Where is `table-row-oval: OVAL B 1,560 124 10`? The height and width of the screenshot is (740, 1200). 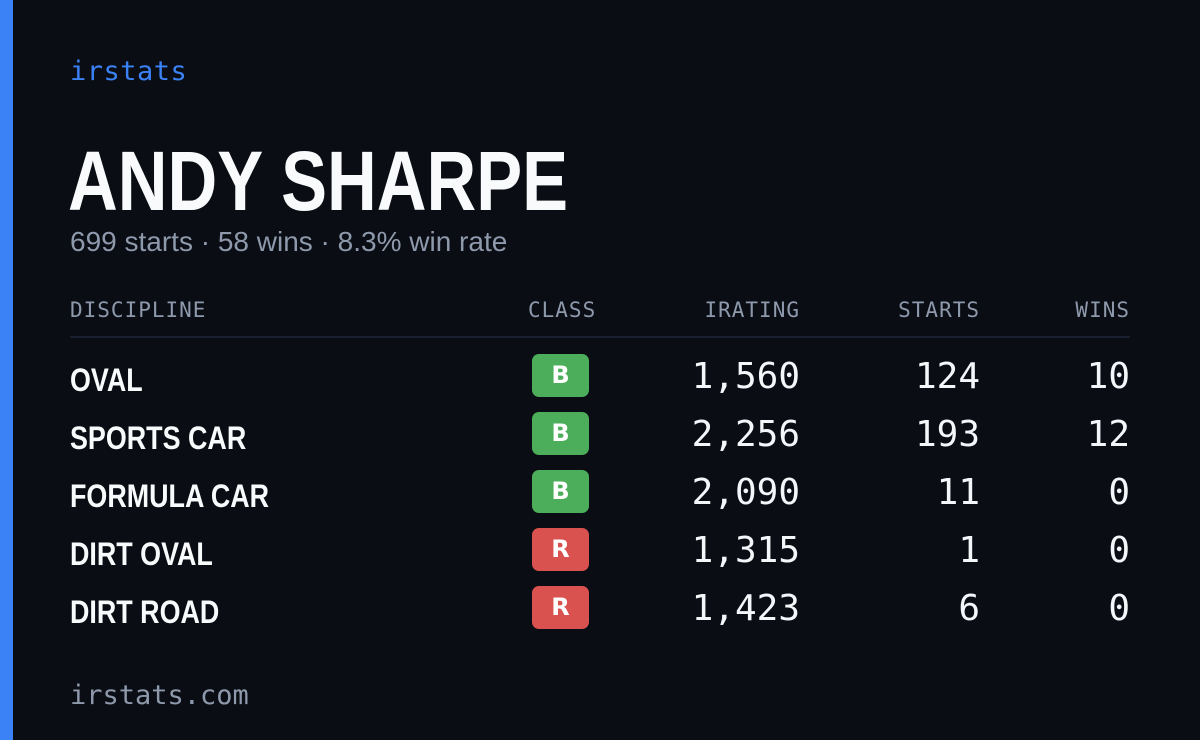
table-row-oval: OVAL B 1,560 124 10 is located at coordinates (600, 383).